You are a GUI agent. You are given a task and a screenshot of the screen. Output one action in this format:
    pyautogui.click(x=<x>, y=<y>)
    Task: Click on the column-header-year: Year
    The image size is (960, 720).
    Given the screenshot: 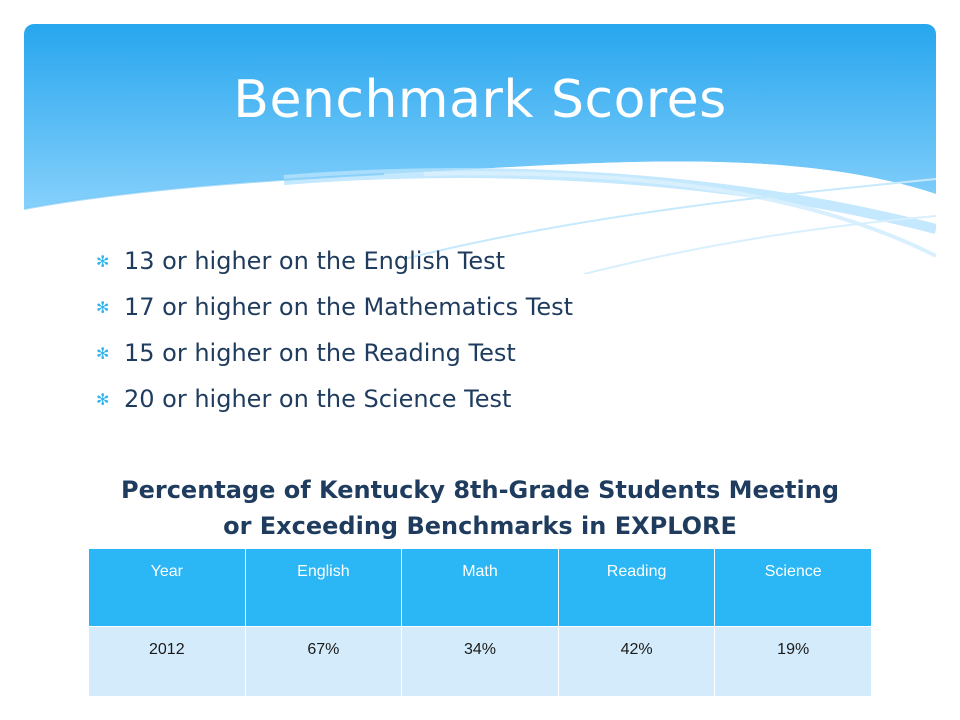 What is the action you would take?
    pyautogui.click(x=167, y=587)
    